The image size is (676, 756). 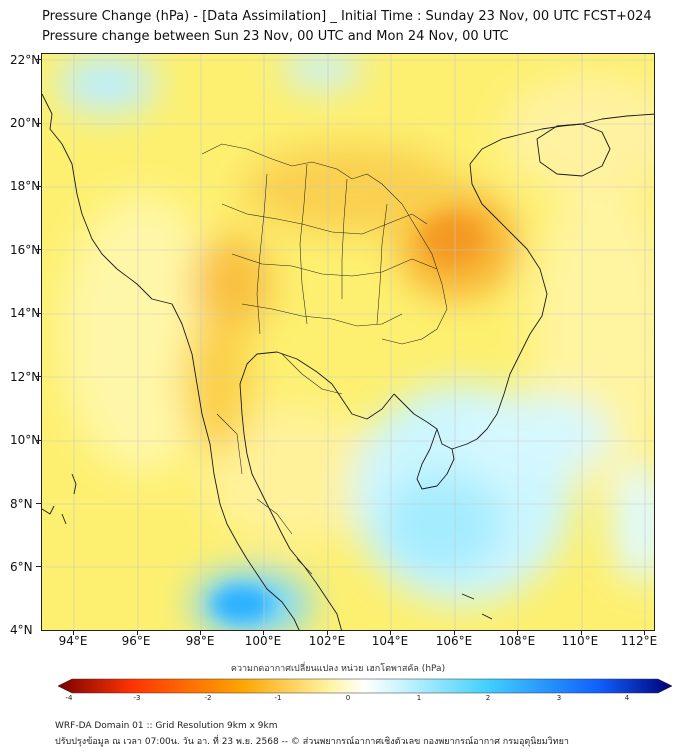 What do you see at coordinates (69, 698) in the screenshot?
I see `colorbar-tick: -4` at bounding box center [69, 698].